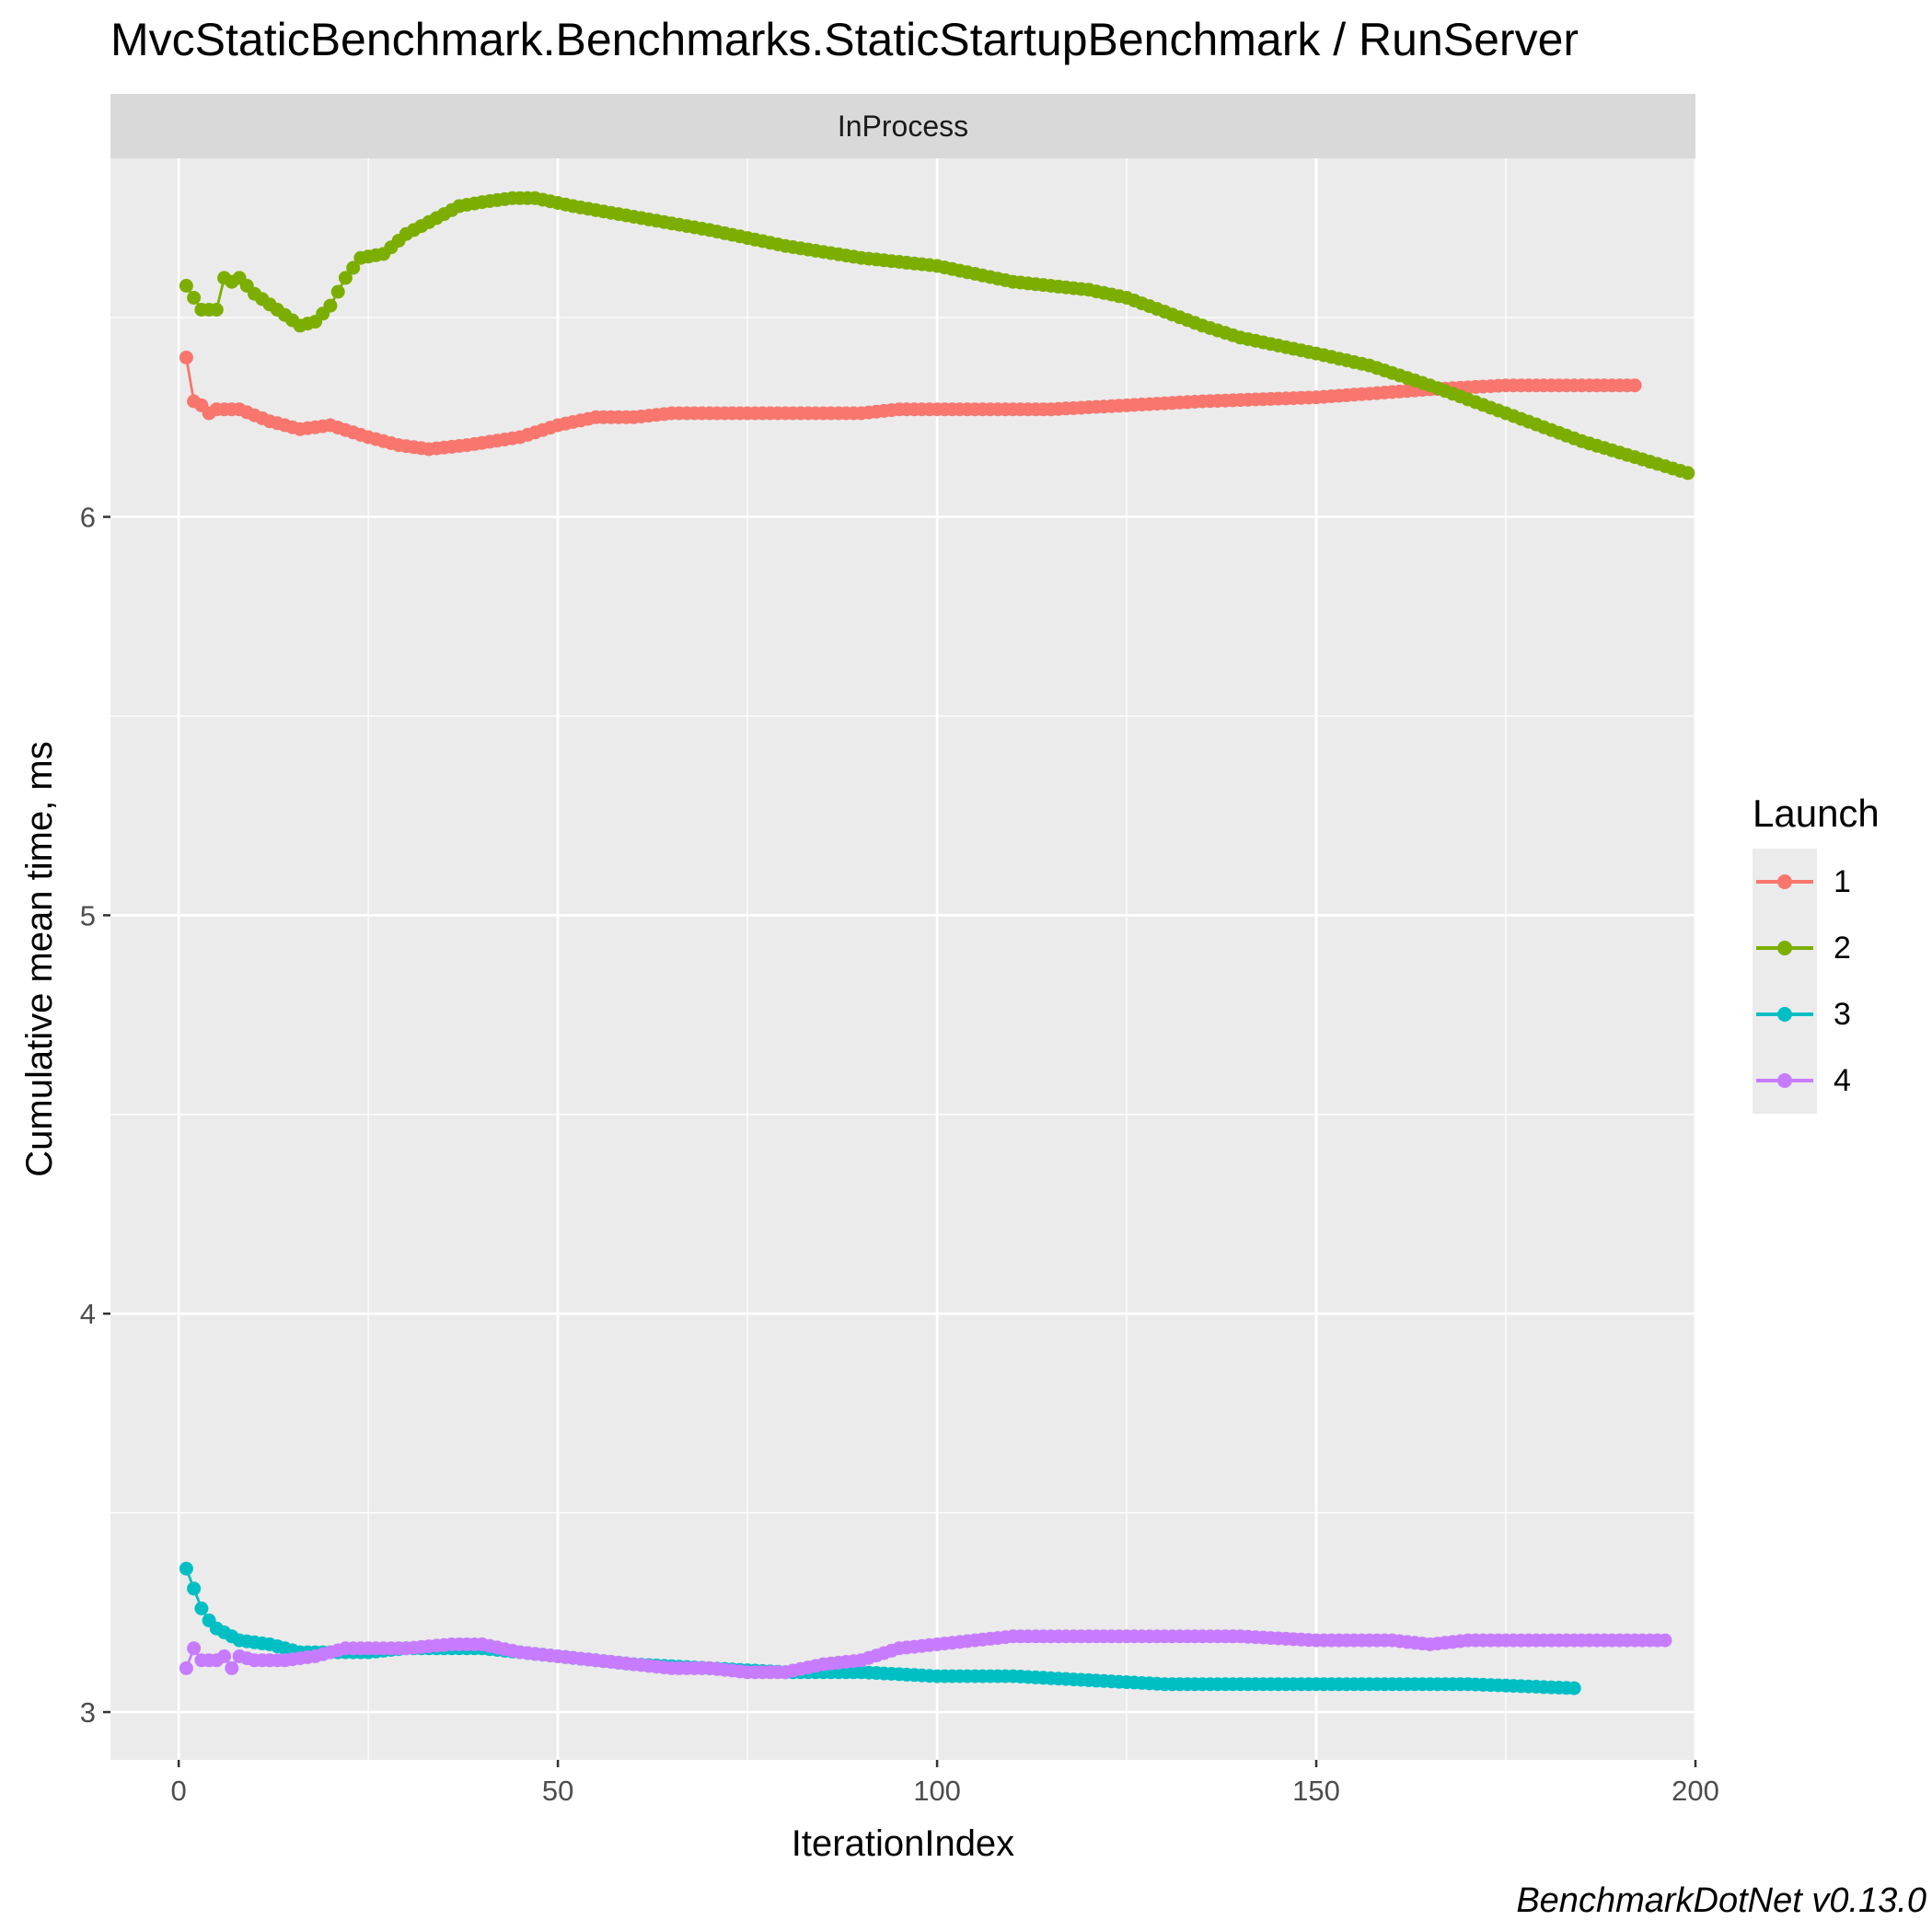 This screenshot has height=1932, width=1932. I want to click on legend-keys, so click(1785, 982).